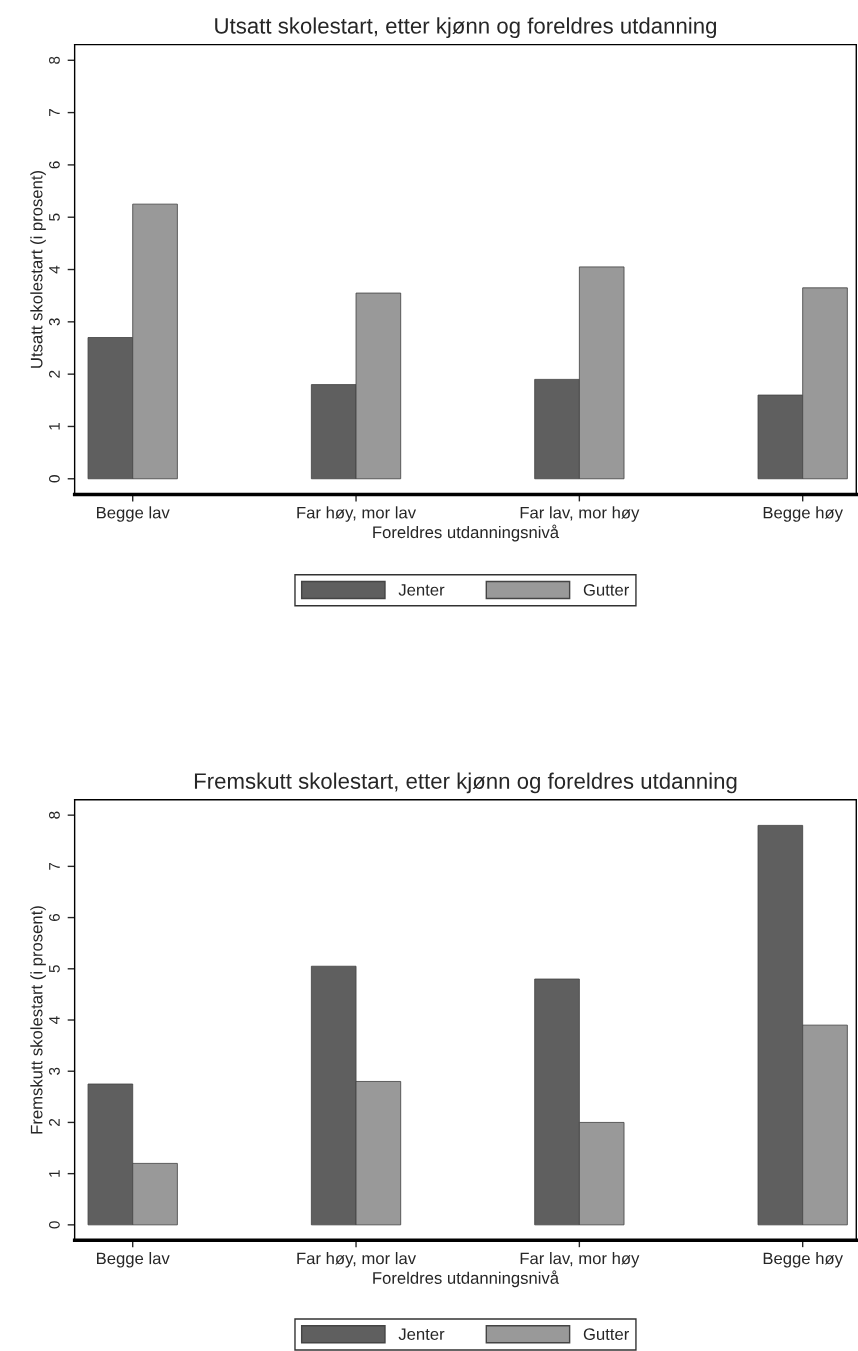  Describe the element at coordinates (38, 1020) in the screenshot. I see `y-axis-title: Fremskutt skolestart (i prosent)` at that location.